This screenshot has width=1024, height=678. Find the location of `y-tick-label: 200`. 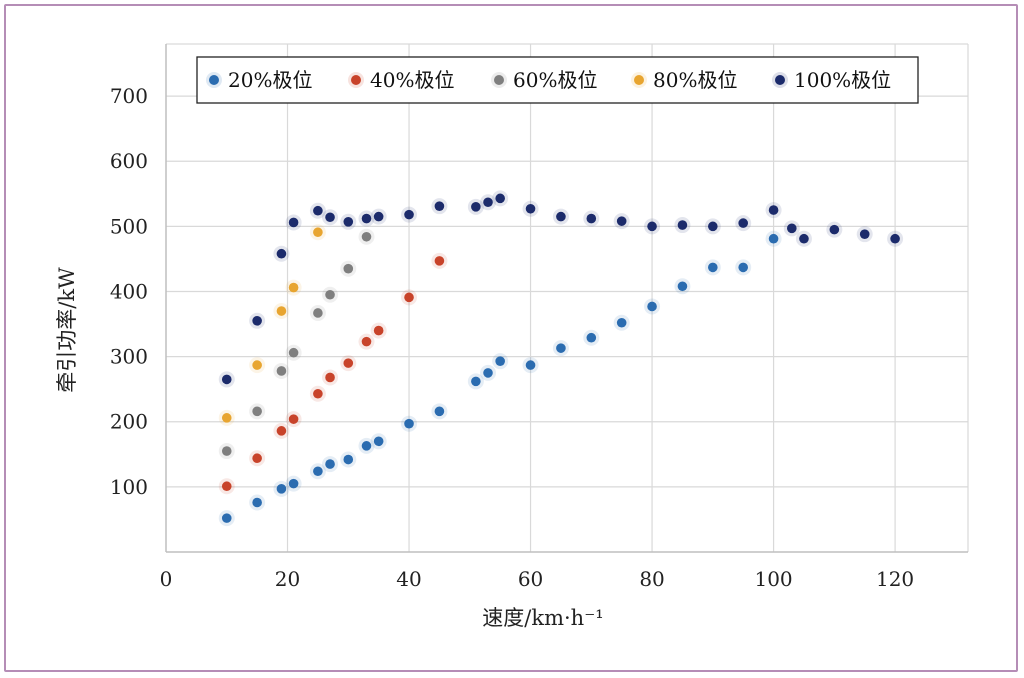

y-tick-label: 200 is located at coordinates (129, 422).